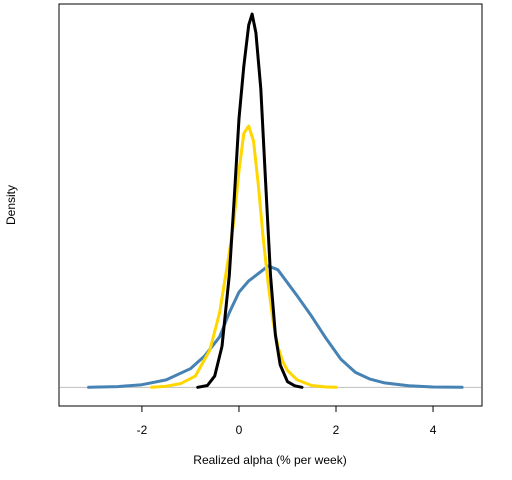  What do you see at coordinates (269, 460) in the screenshot?
I see `x-axis-label: Realized alpha (% per week)` at bounding box center [269, 460].